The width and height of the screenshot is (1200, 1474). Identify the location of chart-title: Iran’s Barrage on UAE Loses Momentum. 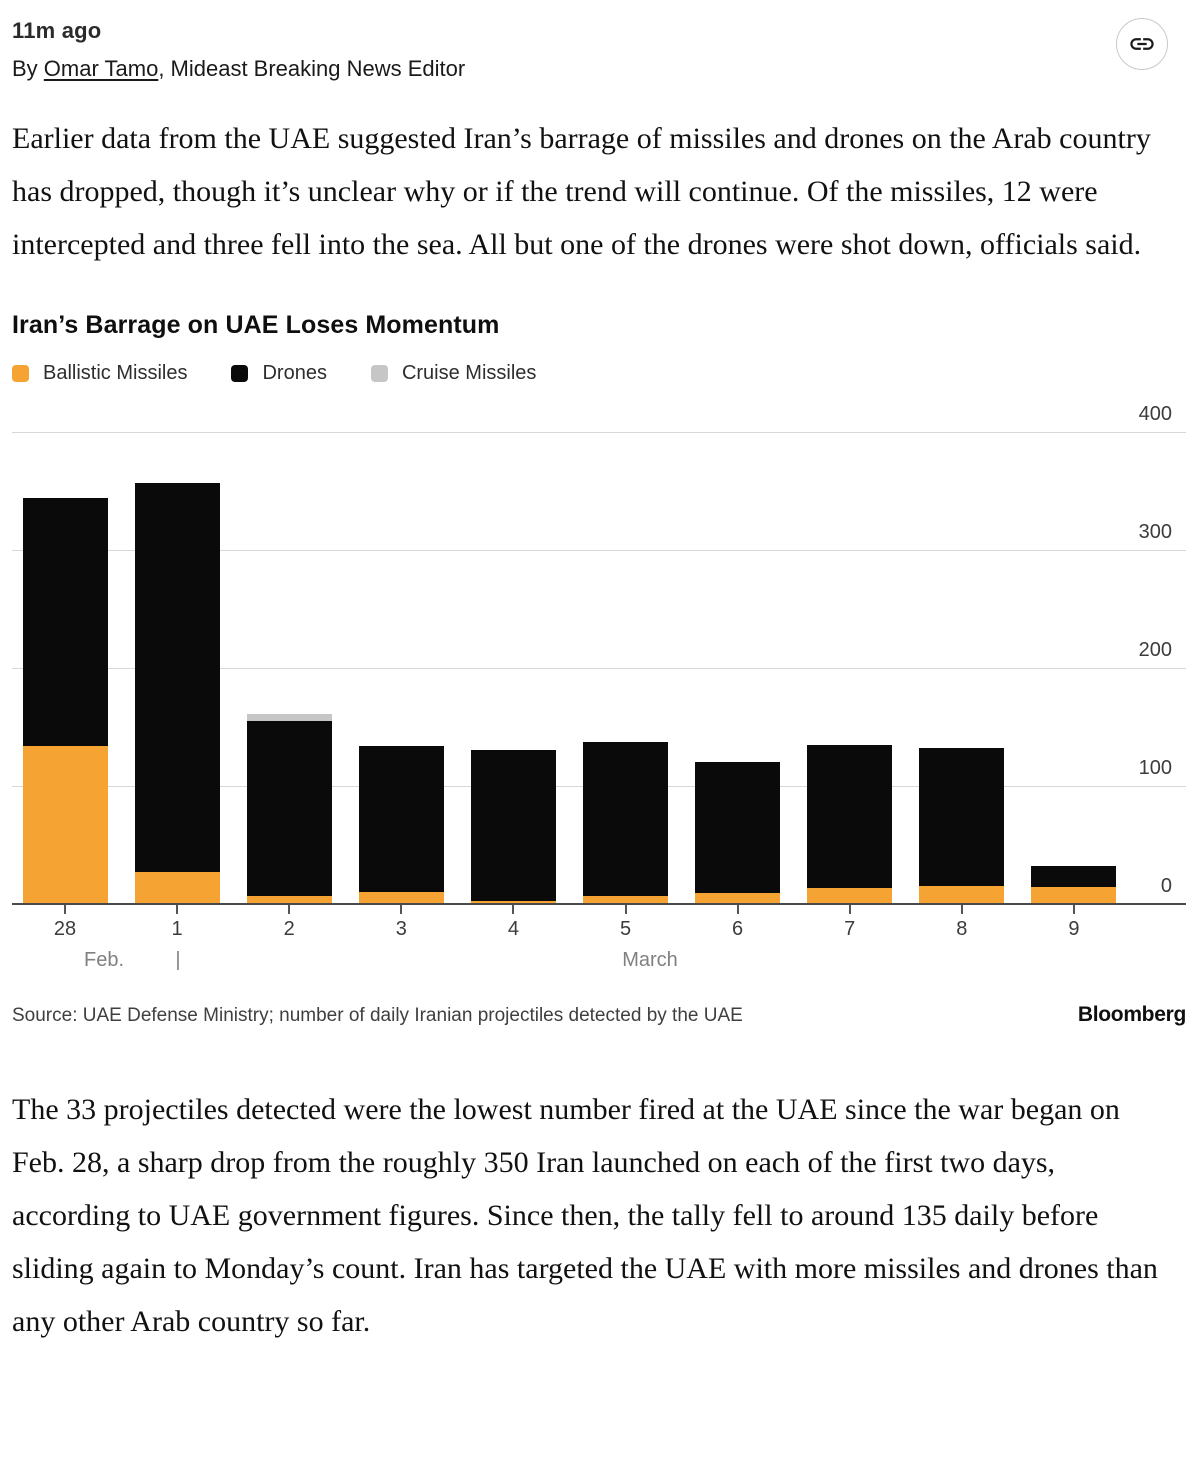
(256, 325).